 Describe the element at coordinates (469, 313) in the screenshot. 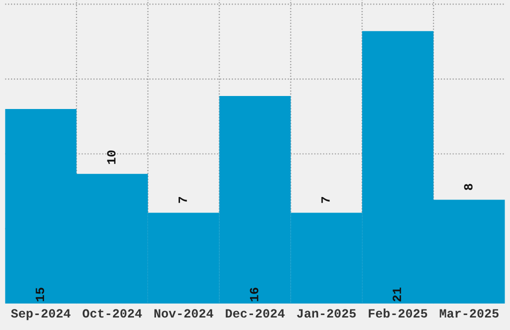

I see `x-tick-label: Mar-2025` at that location.